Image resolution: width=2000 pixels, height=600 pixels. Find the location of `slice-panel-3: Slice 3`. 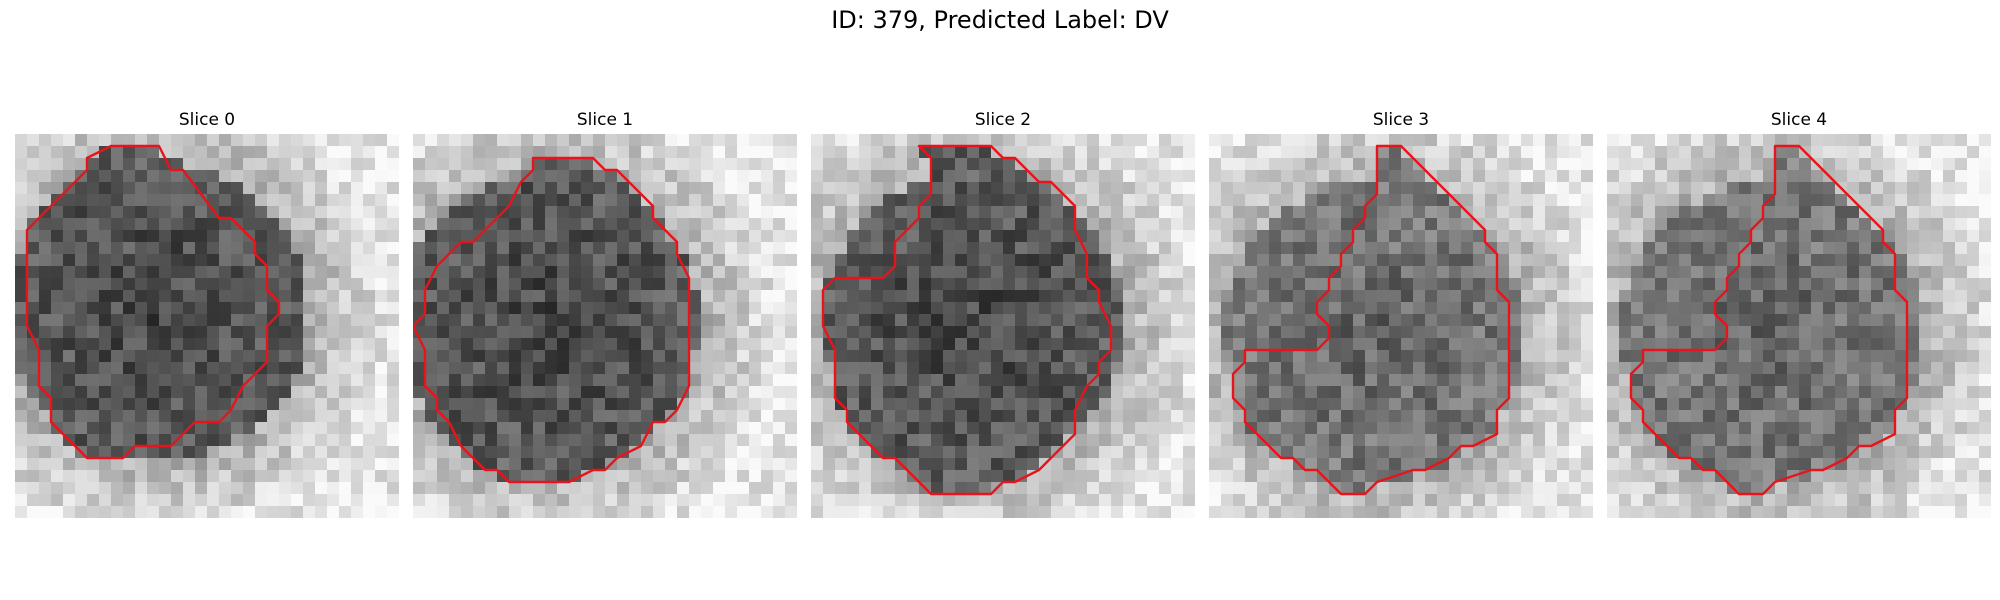

slice-panel-3: Slice 3 is located at coordinates (1401, 313).